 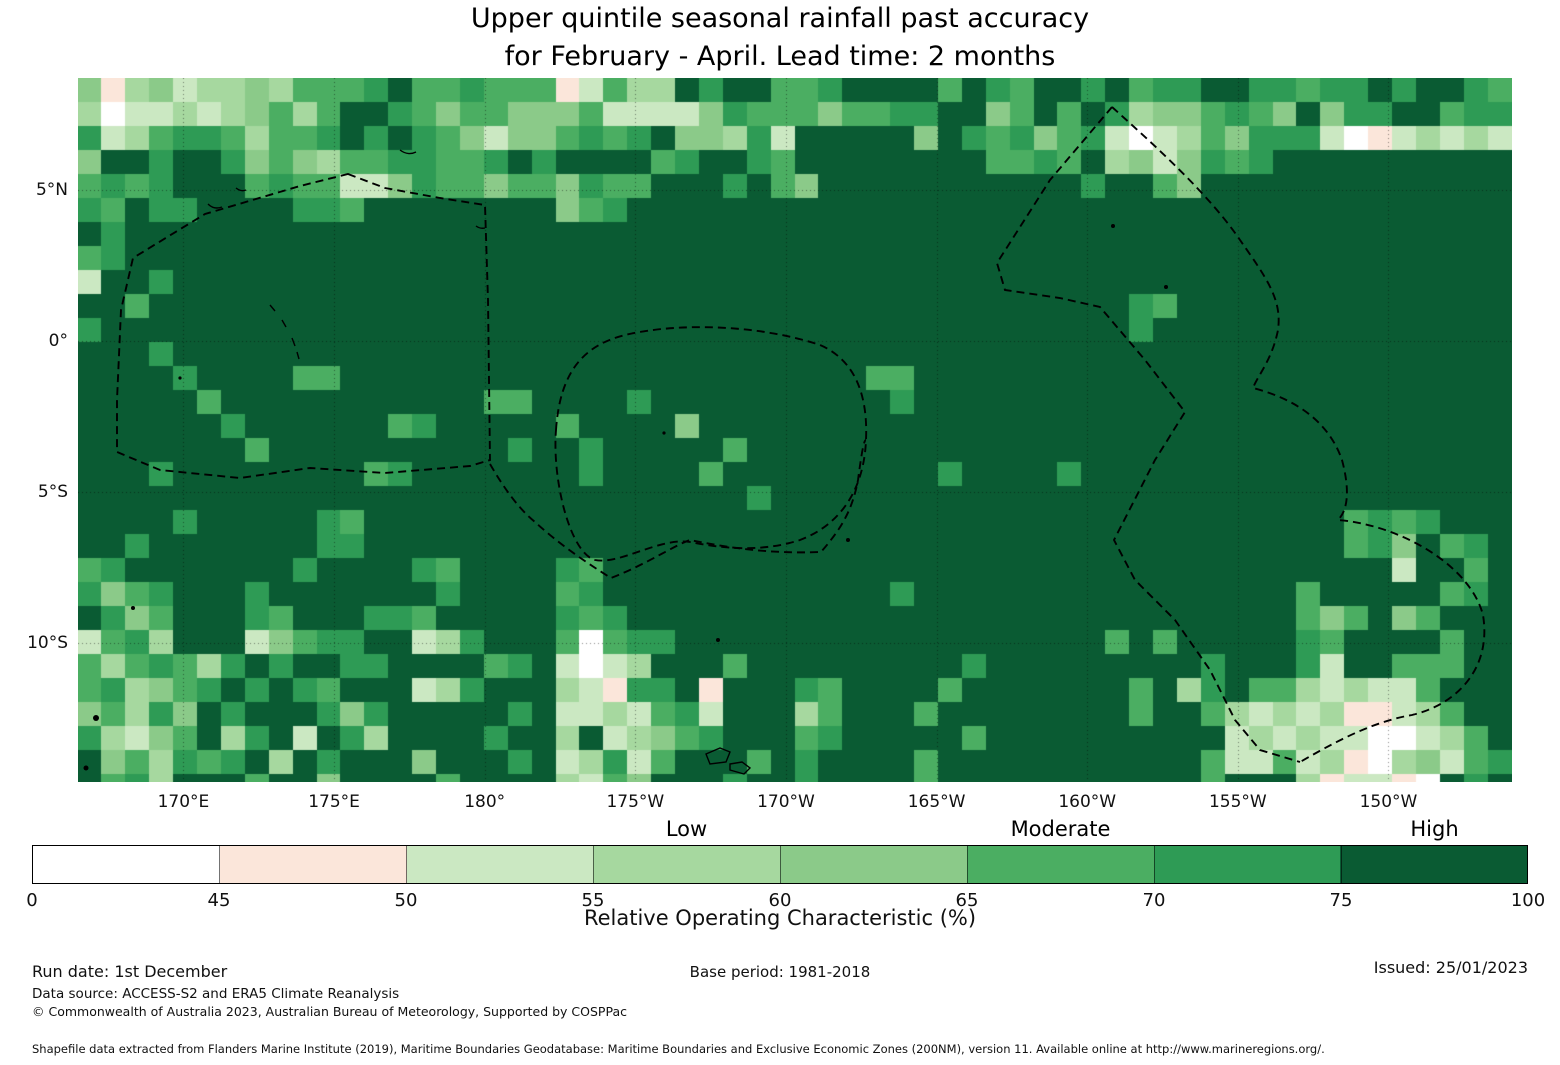 What do you see at coordinates (686, 829) in the screenshot?
I see `colorbar-band-label-low: Low` at bounding box center [686, 829].